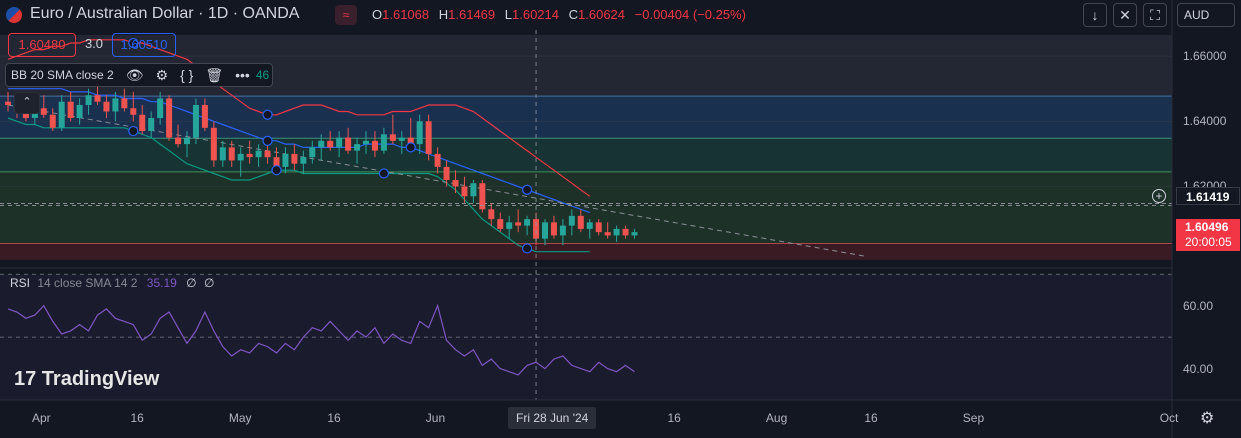 The image size is (1241, 438). Describe the element at coordinates (1207, 418) in the screenshot. I see `time-axis-settings-icon: ⚙` at that location.